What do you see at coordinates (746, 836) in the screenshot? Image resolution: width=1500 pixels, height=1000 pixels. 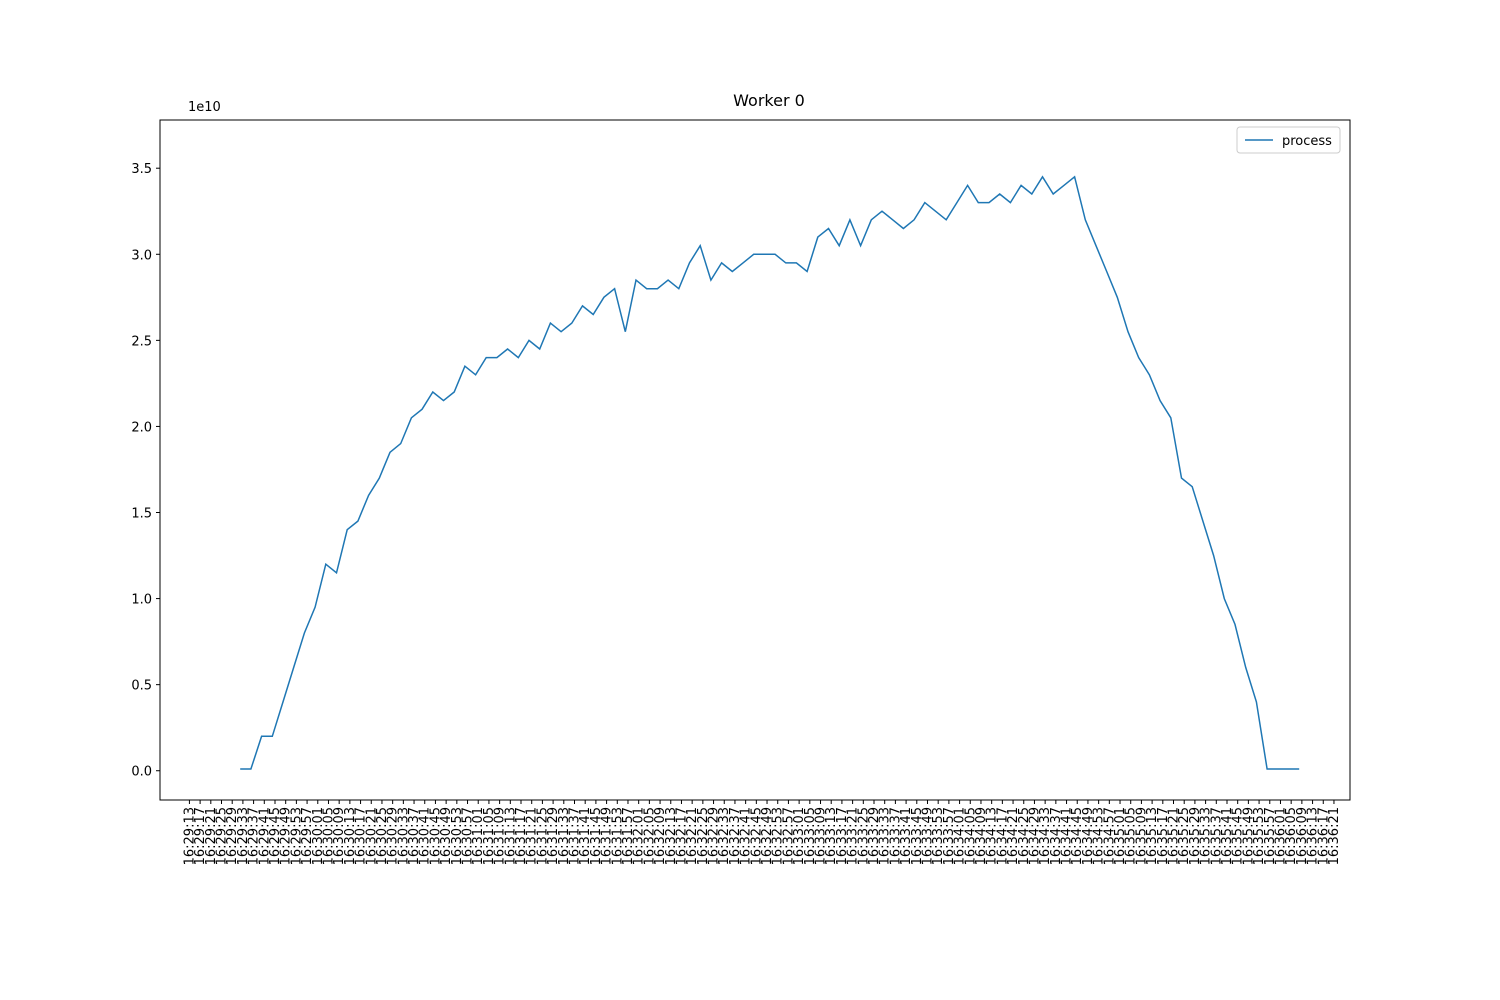 I see `x-tick-label: 16:32:41` at bounding box center [746, 836].